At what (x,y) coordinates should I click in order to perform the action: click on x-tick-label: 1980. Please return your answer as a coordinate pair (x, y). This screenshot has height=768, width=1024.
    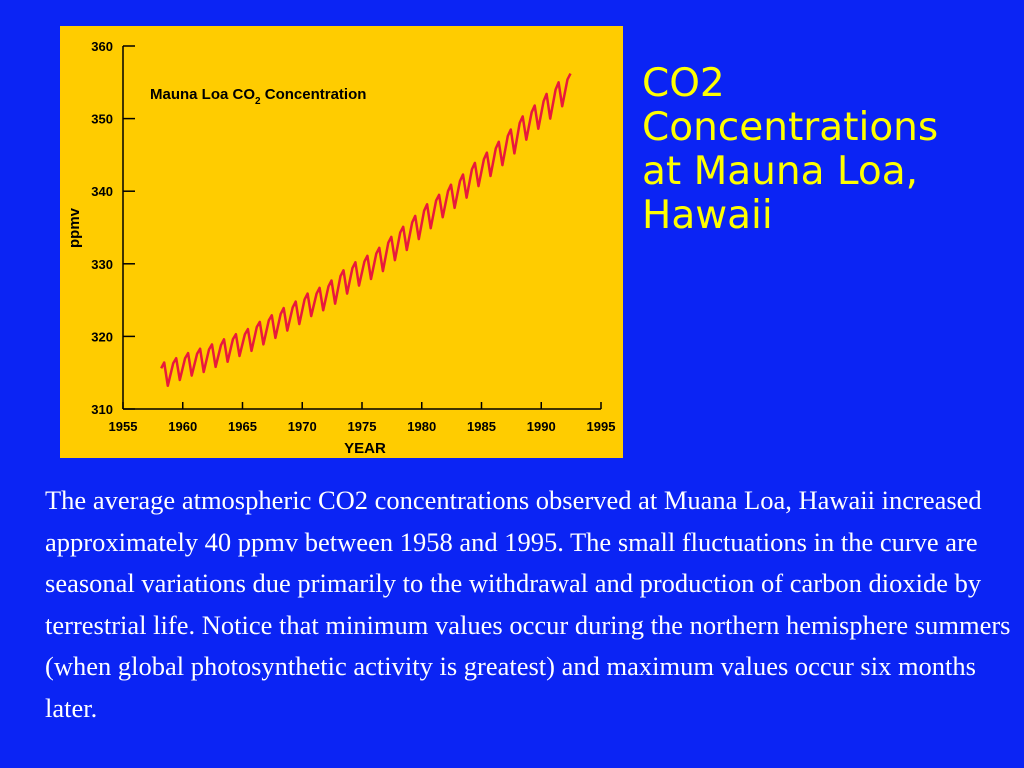
    Looking at the image, I should click on (421, 426).